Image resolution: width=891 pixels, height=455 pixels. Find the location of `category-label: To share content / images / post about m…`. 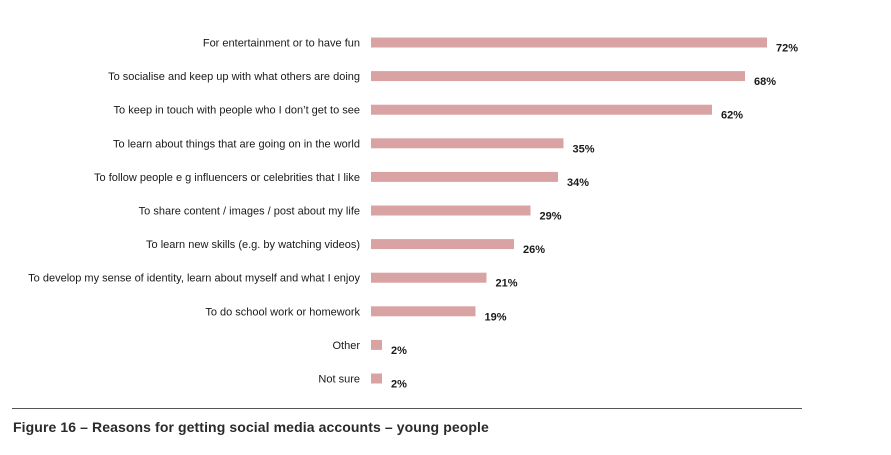

category-label: To share content / images / post about m… is located at coordinates (249, 212).